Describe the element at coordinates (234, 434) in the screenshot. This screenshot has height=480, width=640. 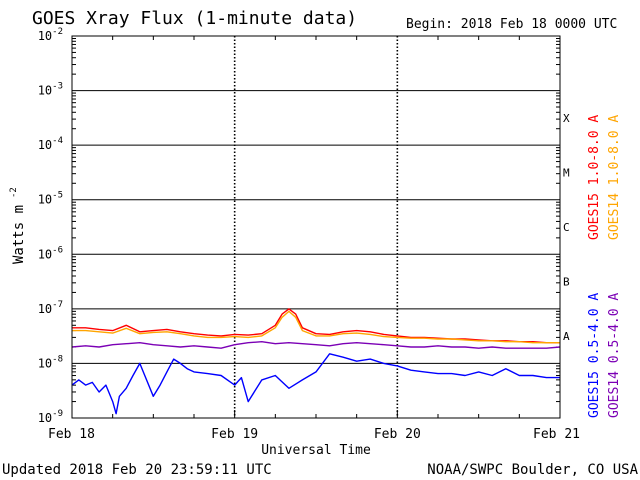
I see `x-tick-label: Feb 19` at that location.